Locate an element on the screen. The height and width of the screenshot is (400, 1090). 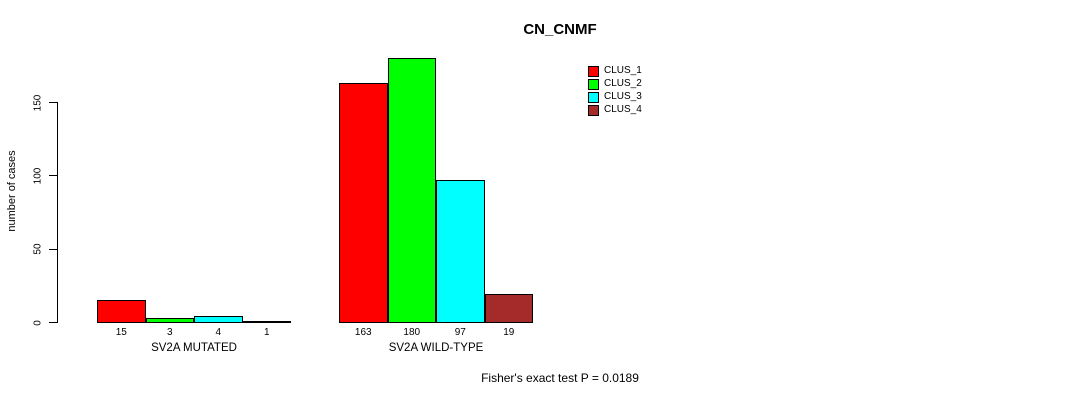
bar-value-label: 97 is located at coordinates (460, 332).